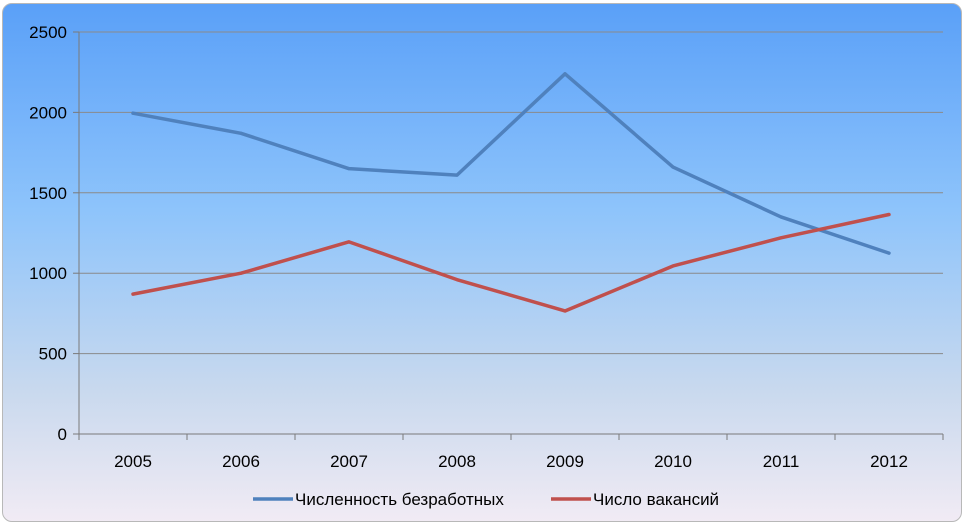 The width and height of the screenshot is (966, 527). Describe the element at coordinates (781, 461) in the screenshot. I see `x-tick-label: 2011` at that location.